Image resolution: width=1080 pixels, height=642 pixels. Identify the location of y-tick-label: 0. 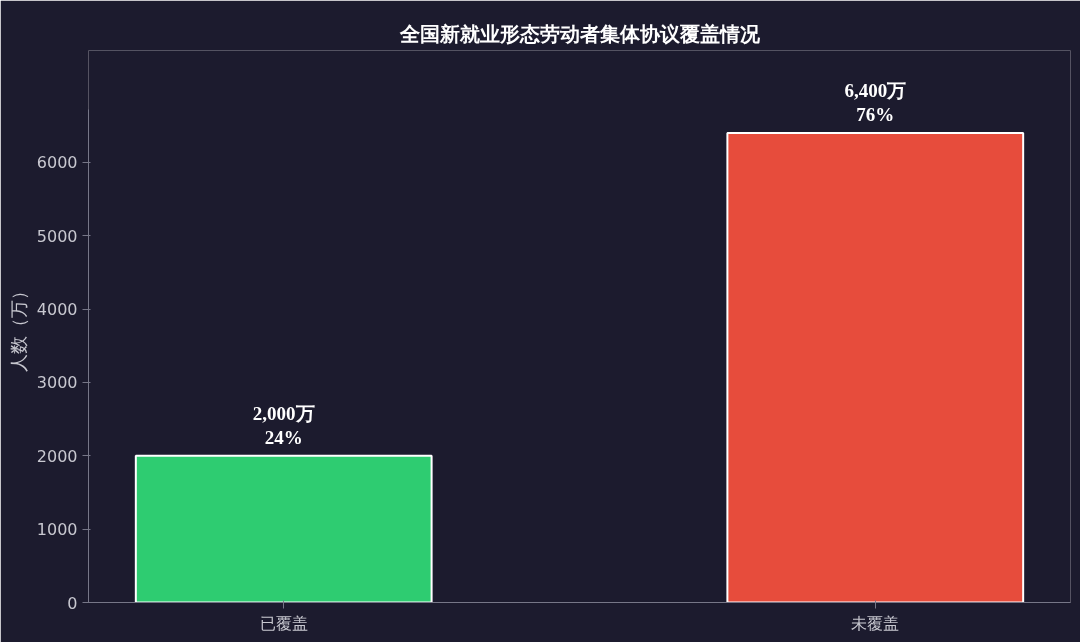
(72, 603).